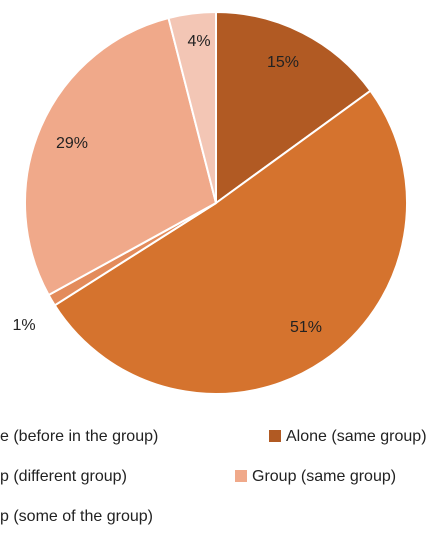 This screenshot has height=536, width=448. What do you see at coordinates (23, 325) in the screenshot?
I see `data-label-1: 1%` at bounding box center [23, 325].